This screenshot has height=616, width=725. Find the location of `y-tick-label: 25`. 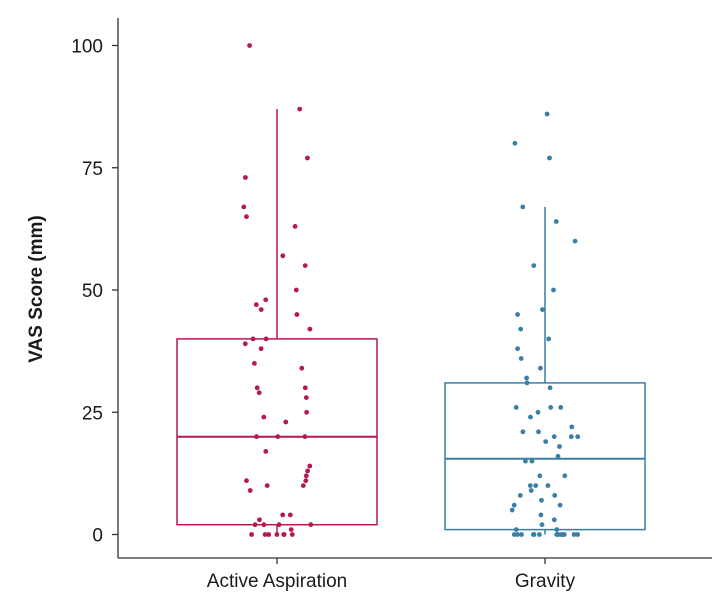

y-tick-label: 25 is located at coordinates (92, 413).